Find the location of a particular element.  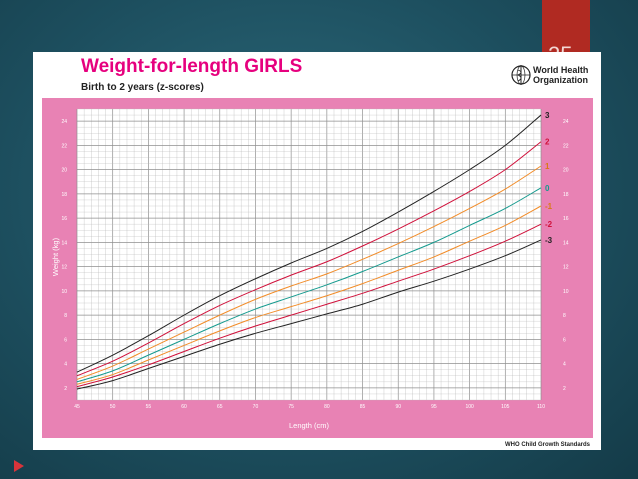

x-tick-label: 110 is located at coordinates (541, 407).